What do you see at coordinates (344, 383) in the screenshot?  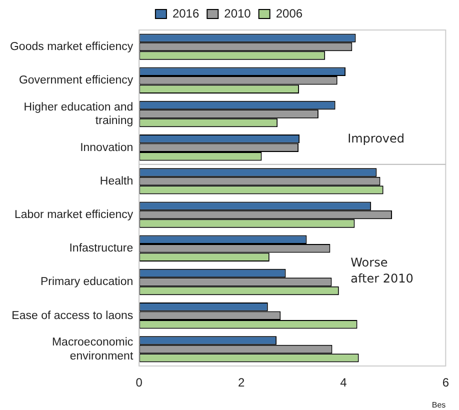 I see `x-tick-label: 4` at bounding box center [344, 383].